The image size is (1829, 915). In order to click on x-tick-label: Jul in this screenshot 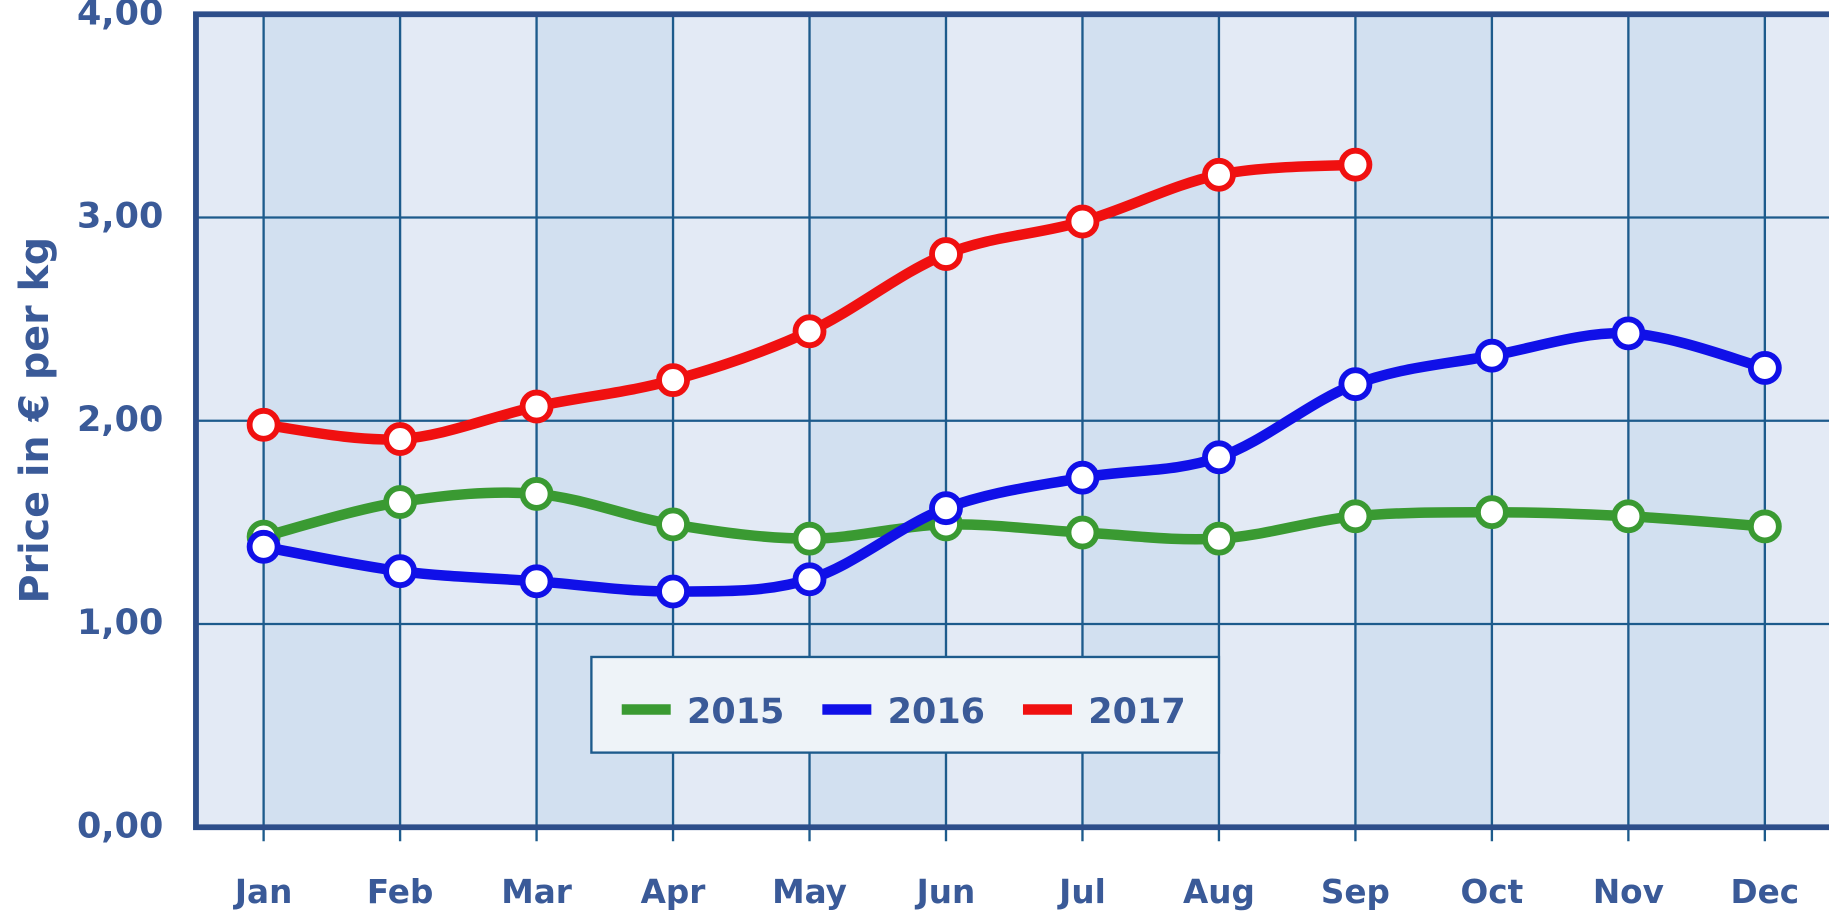, I will do `click(1081, 892)`.